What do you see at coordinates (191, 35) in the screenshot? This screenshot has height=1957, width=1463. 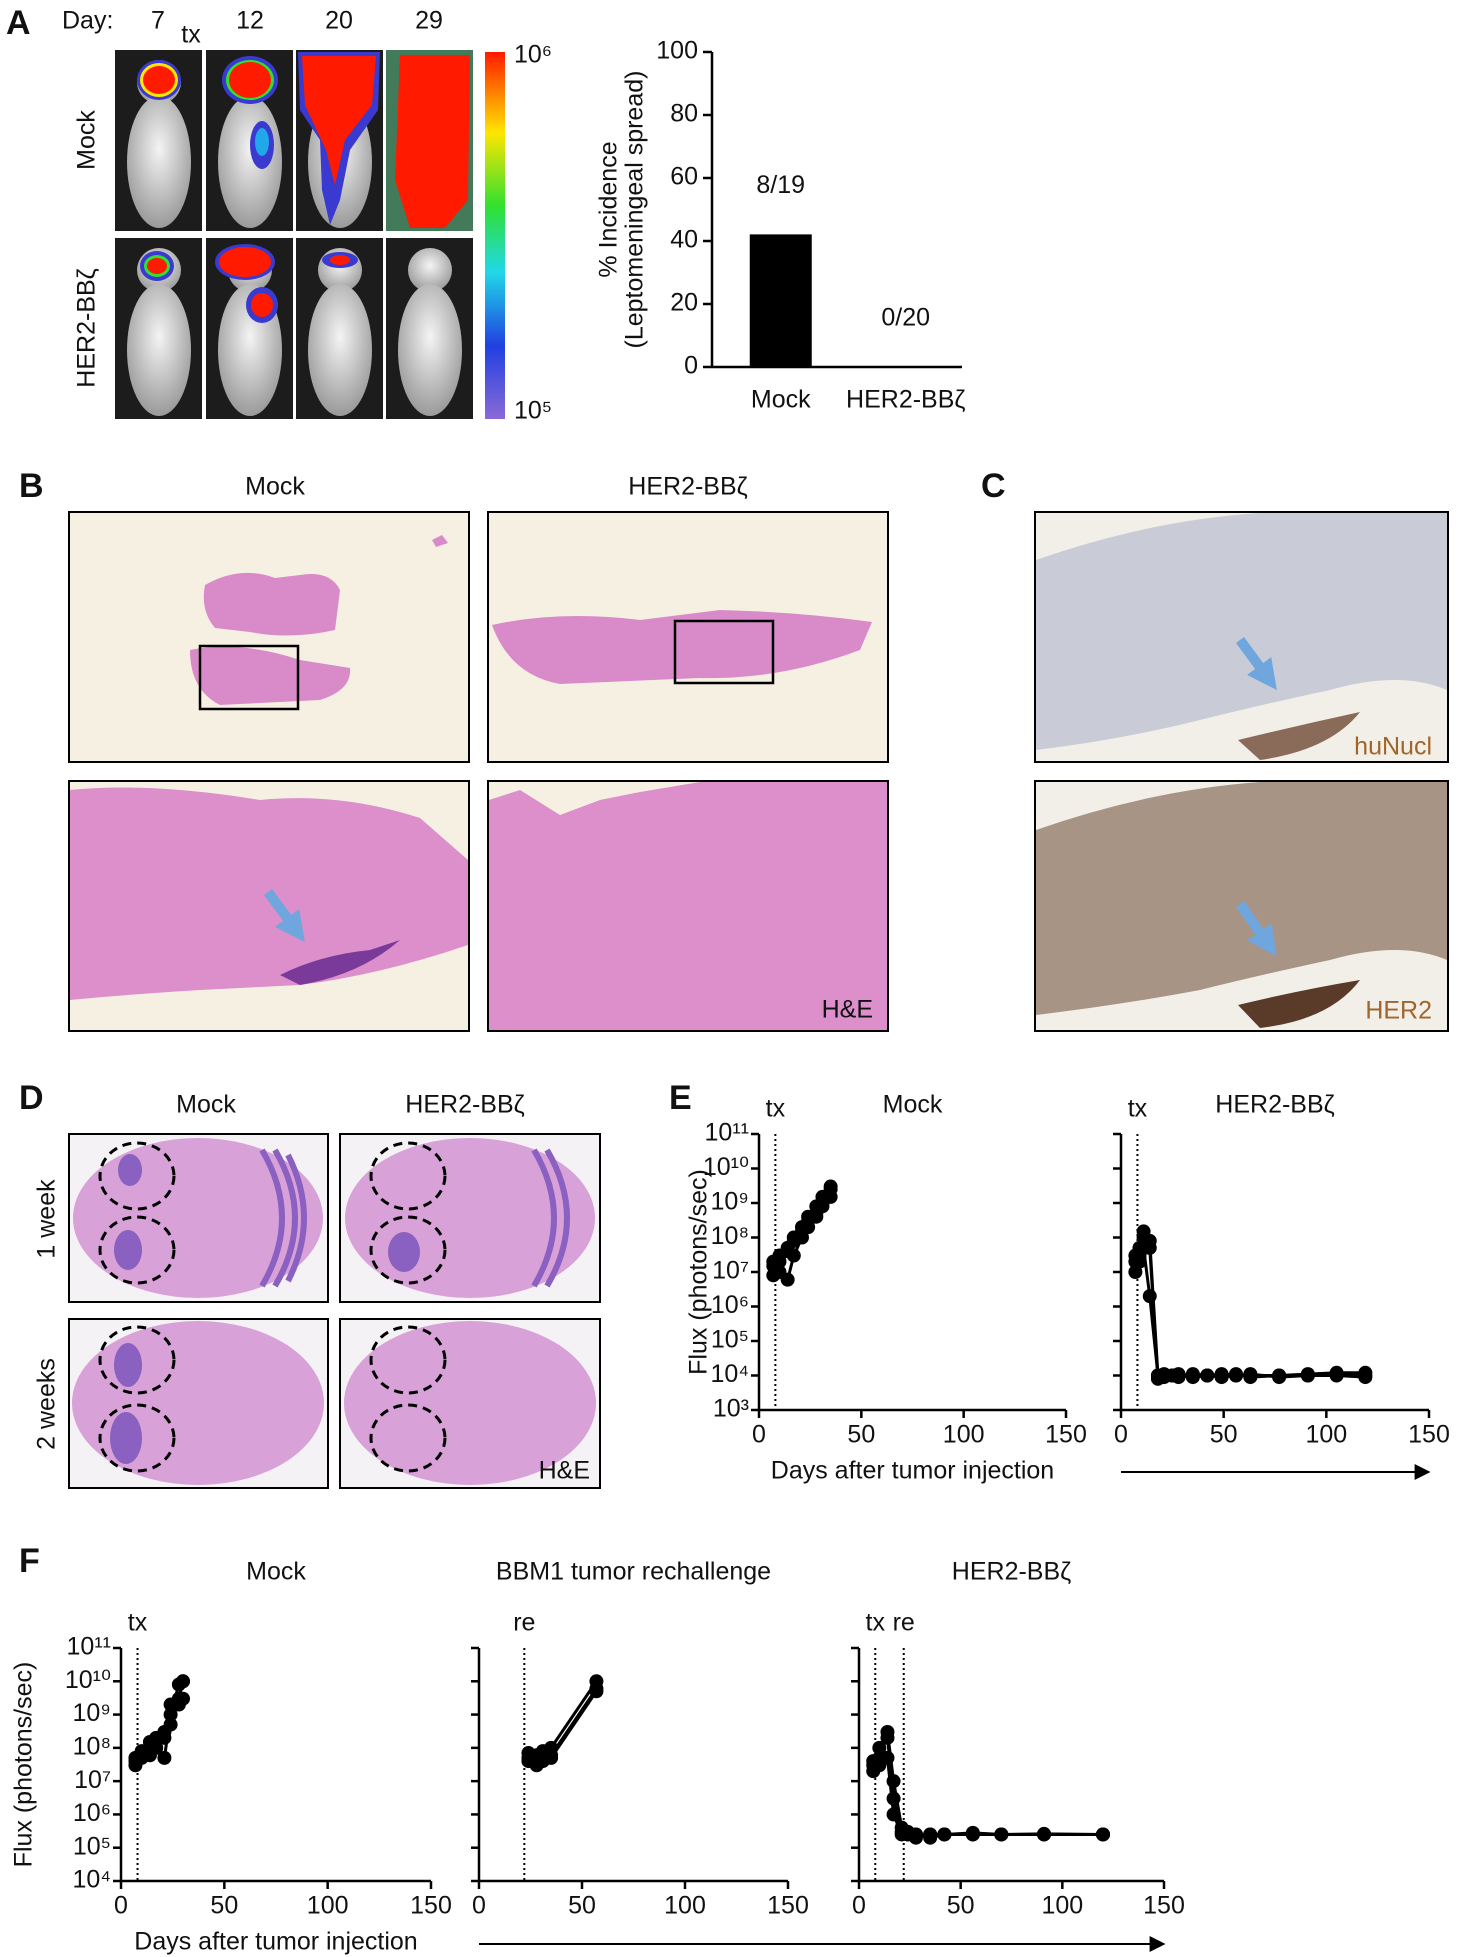 I see `tx-label: tx` at bounding box center [191, 35].